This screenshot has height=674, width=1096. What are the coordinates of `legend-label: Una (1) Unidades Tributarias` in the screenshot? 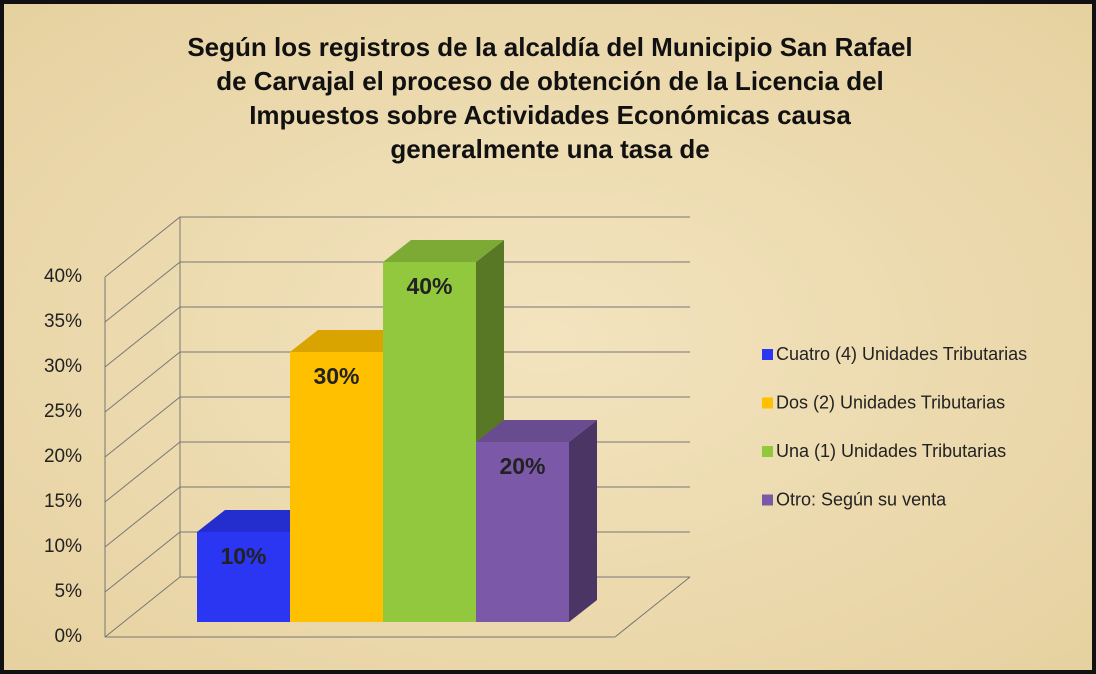 It's located at (891, 451).